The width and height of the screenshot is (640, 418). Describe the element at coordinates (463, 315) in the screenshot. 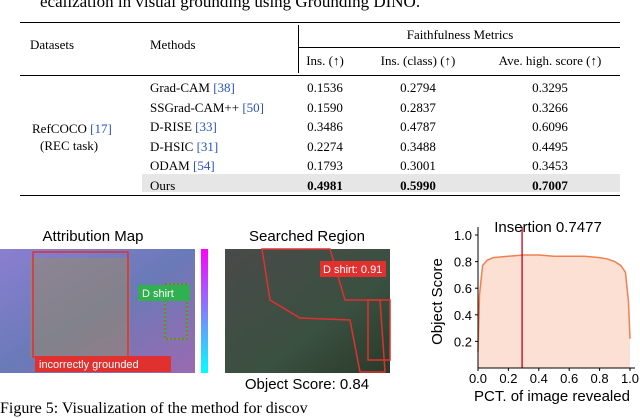

I see `y-tick-label: 0.4` at that location.